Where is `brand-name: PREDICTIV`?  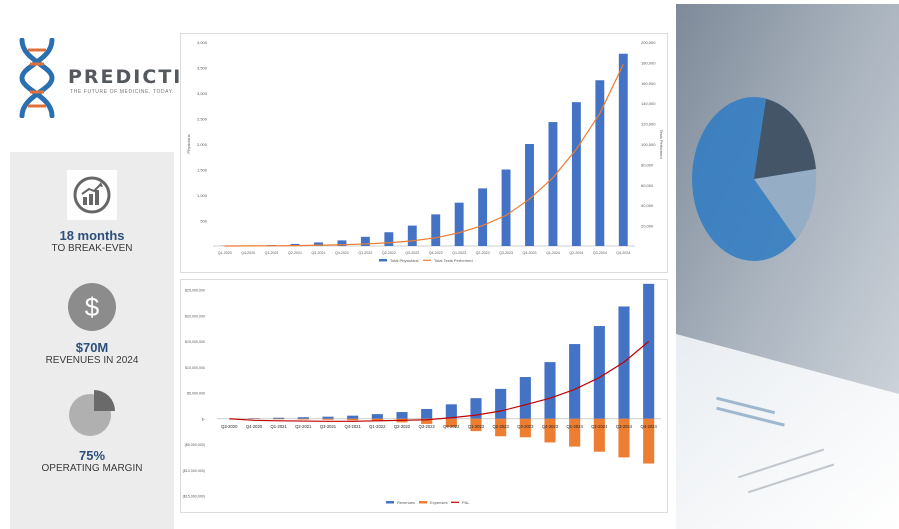
brand-name: PREDICTIV is located at coordinates (134, 77).